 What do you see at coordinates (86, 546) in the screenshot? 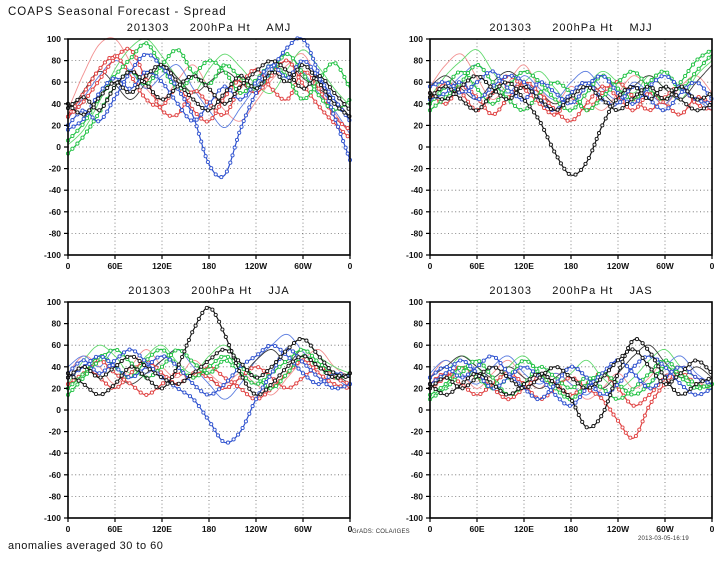
I see `footer-note: anomalies averaged 30 to 60` at bounding box center [86, 546].